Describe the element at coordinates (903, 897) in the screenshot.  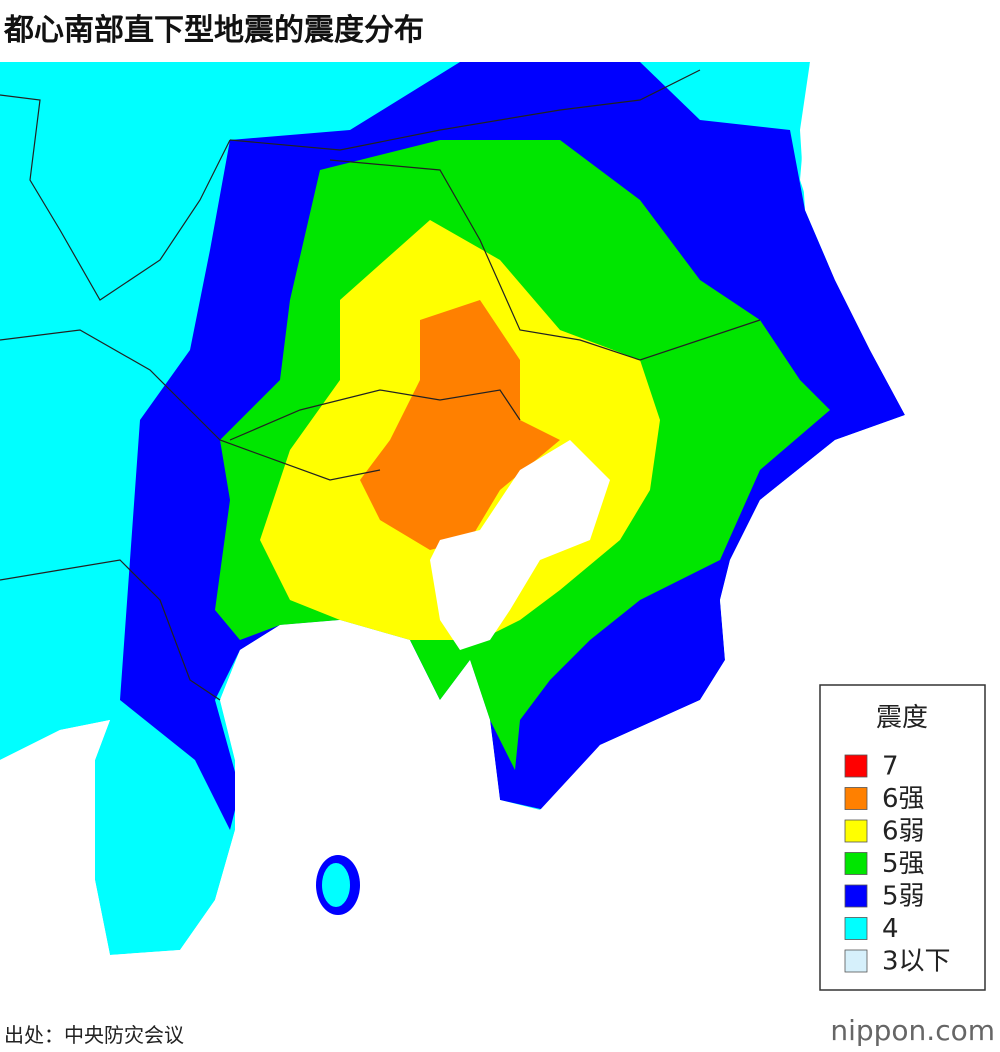
I see `legend-label: 5弱` at that location.